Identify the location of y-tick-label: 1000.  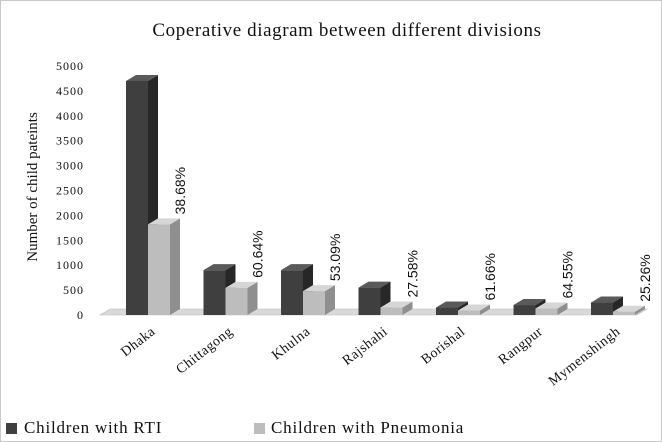
(70, 265).